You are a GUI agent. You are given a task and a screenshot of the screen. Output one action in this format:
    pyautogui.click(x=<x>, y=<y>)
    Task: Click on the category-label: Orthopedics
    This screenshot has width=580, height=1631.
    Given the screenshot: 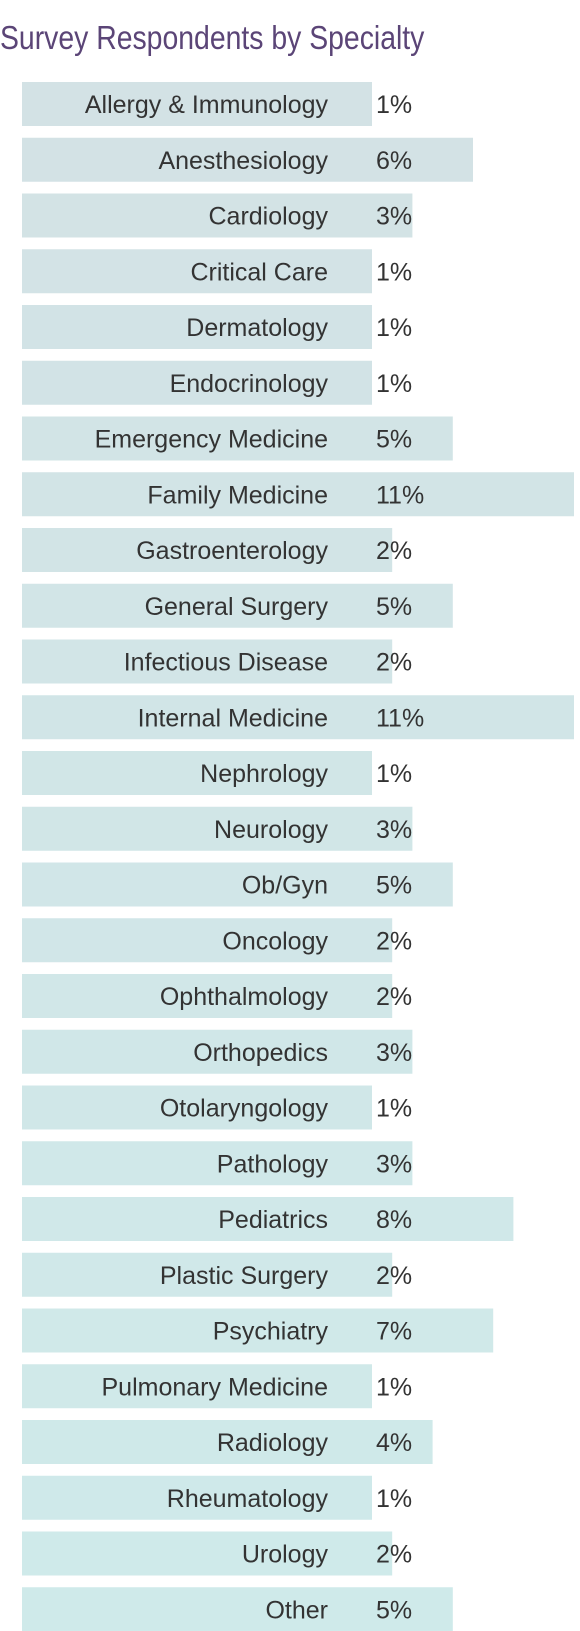 What is the action you would take?
    pyautogui.click(x=260, y=1053)
    